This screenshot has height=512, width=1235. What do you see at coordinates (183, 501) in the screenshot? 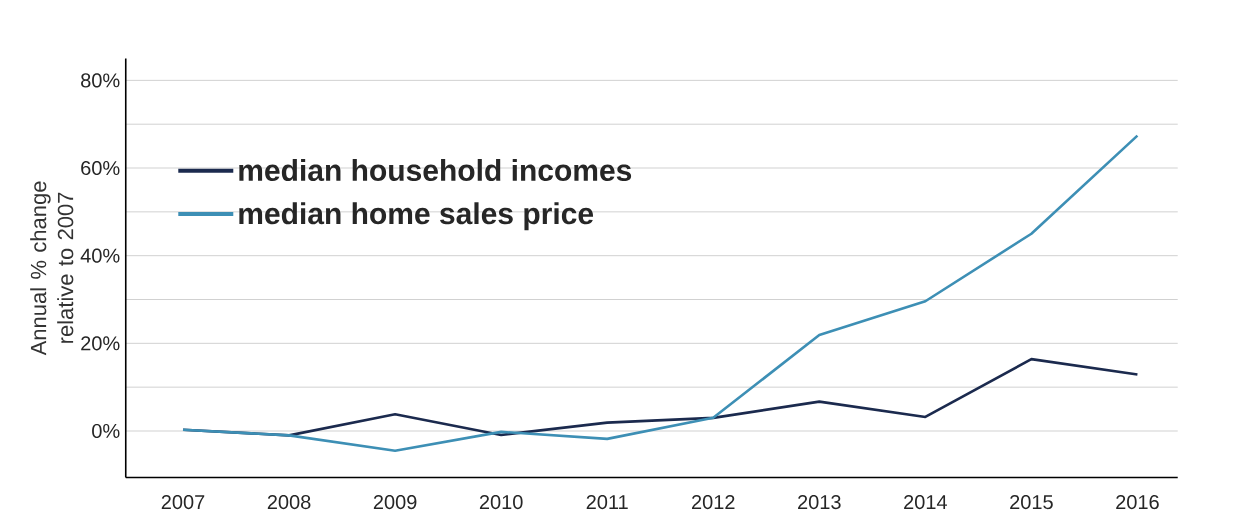
I see `x-tick-label: 2007` at bounding box center [183, 501].